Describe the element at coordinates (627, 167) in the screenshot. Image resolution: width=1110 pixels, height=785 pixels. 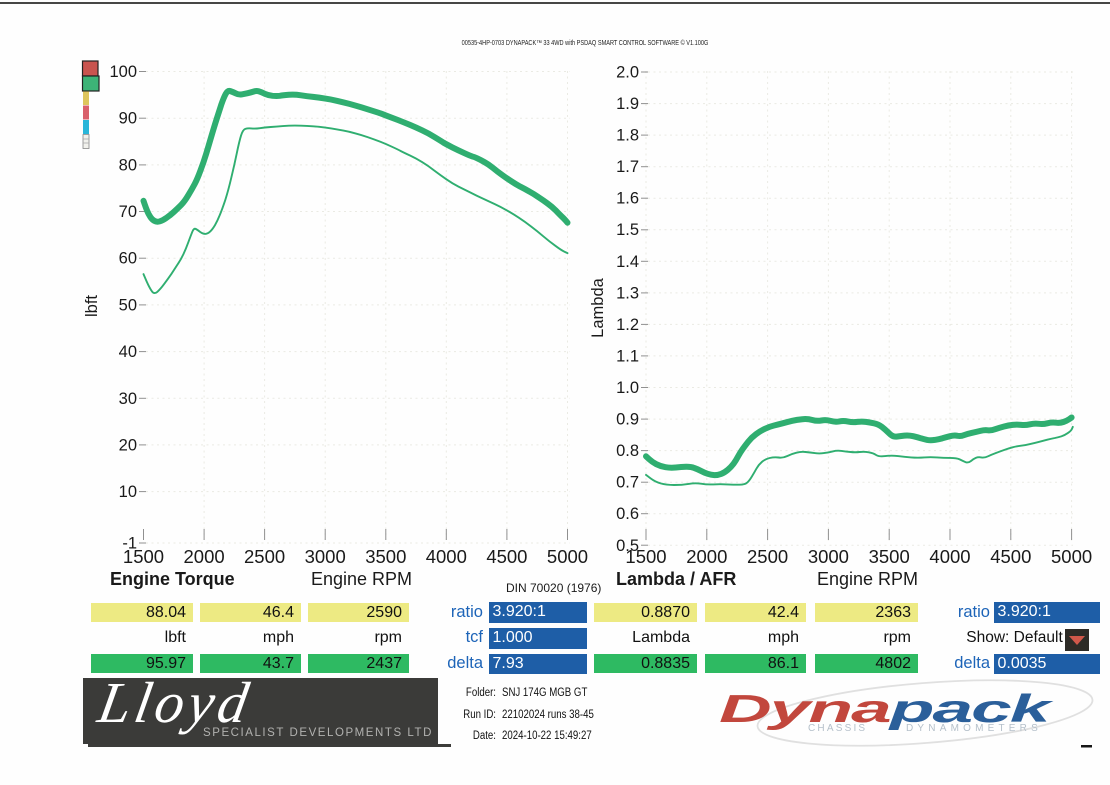
I see `svg-text: 1.7` at that location.